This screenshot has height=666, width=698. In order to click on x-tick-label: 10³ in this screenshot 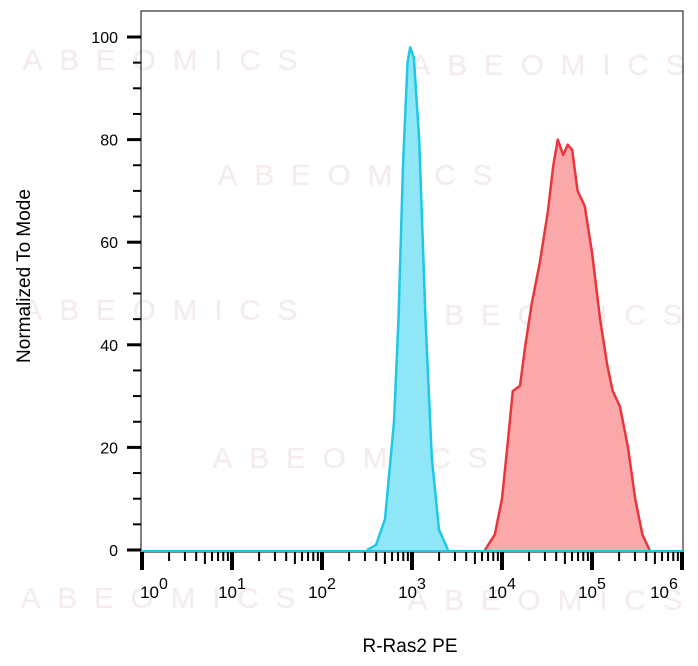, I will do `click(412, 589)`.